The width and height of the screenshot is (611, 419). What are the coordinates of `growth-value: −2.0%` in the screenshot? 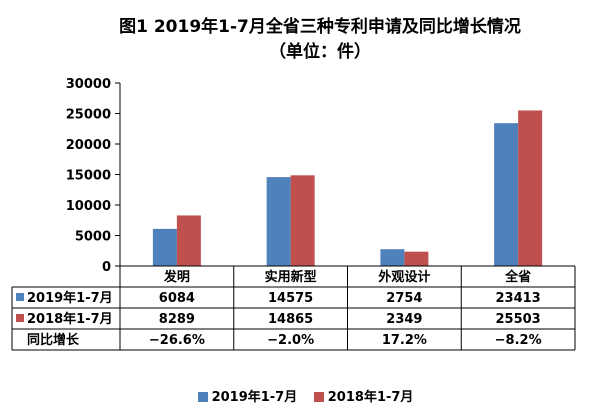 It's located at (290, 340).